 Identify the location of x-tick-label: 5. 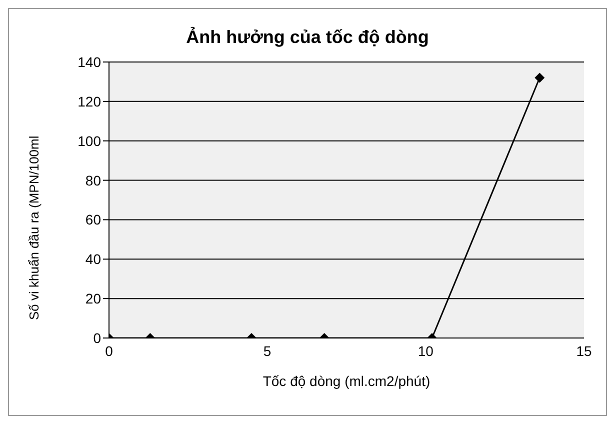
(267, 350).